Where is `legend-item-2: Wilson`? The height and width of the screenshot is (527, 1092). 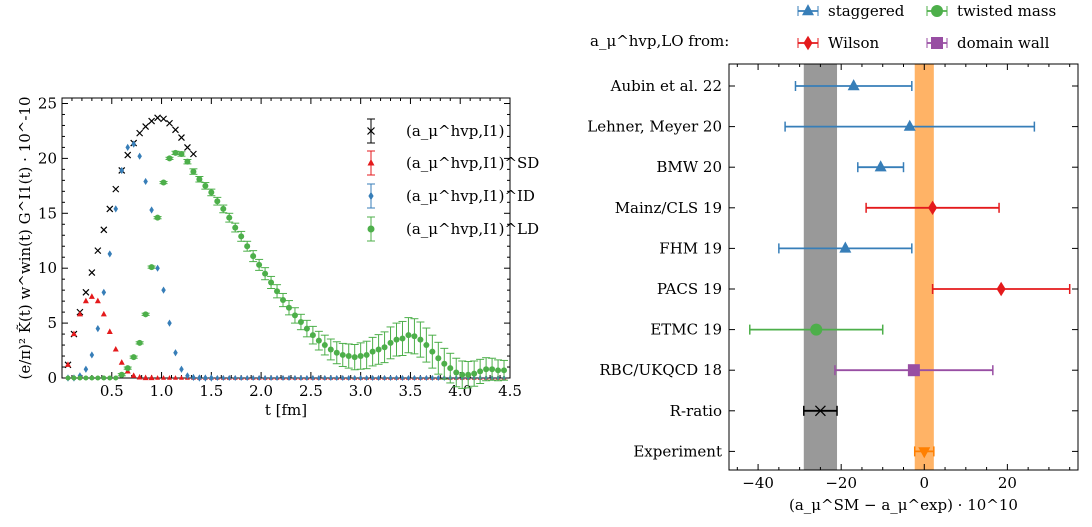 legend-item-2: Wilson is located at coordinates (838, 43).